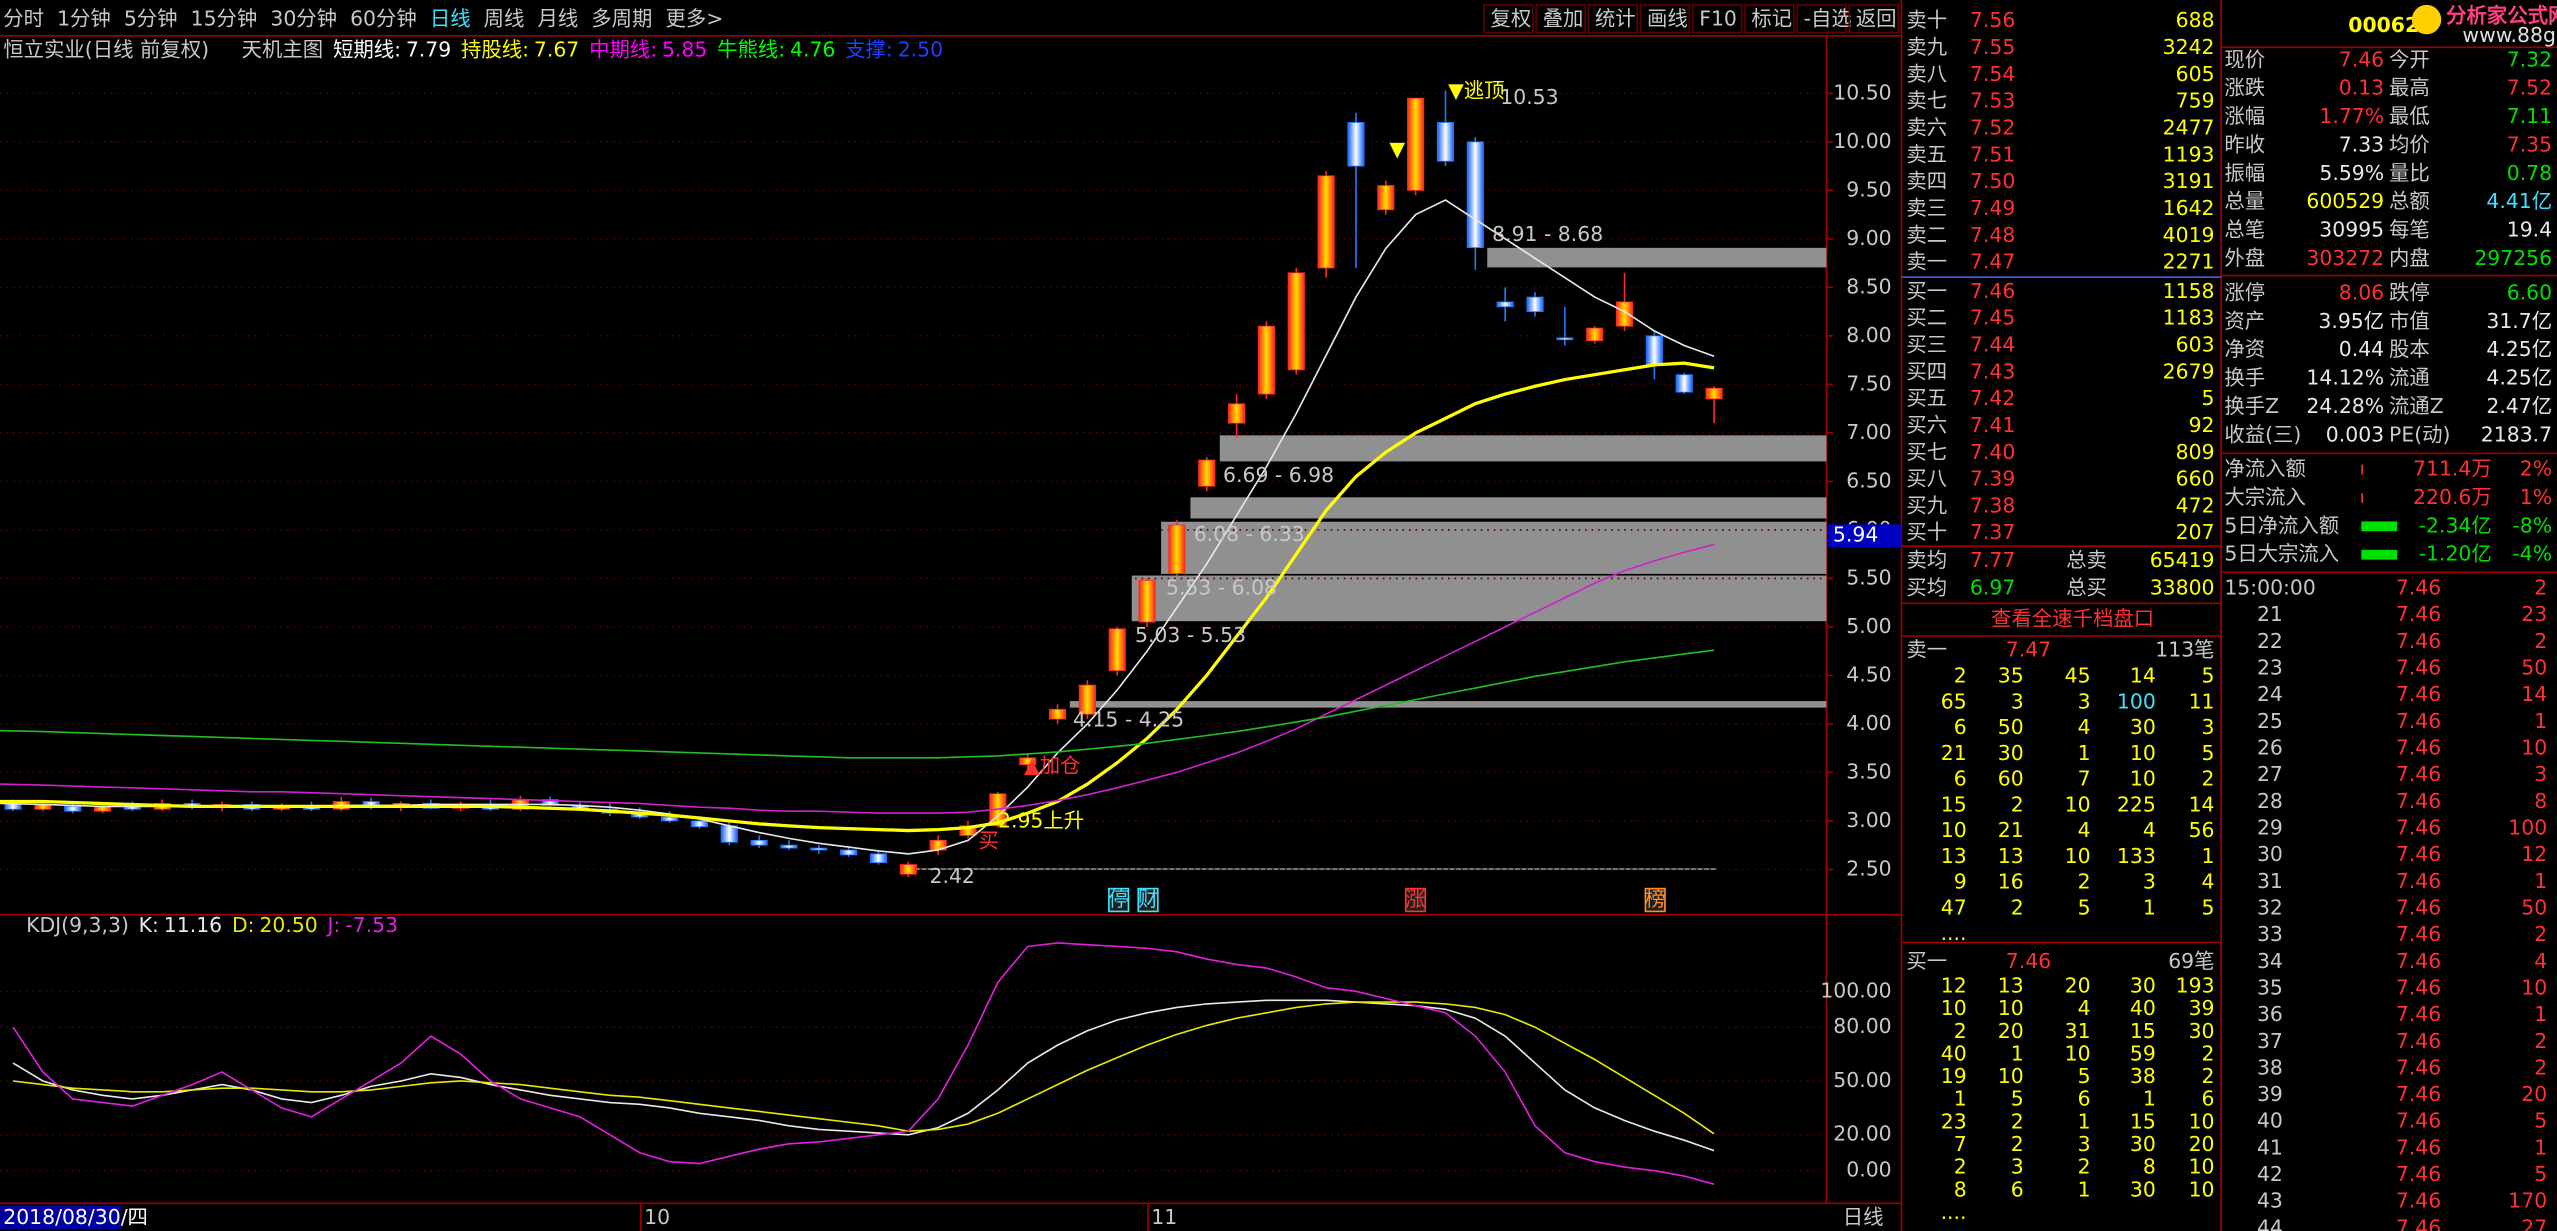  What do you see at coordinates (2534, 694) in the screenshot?
I see `tick-volume: 14` at bounding box center [2534, 694].